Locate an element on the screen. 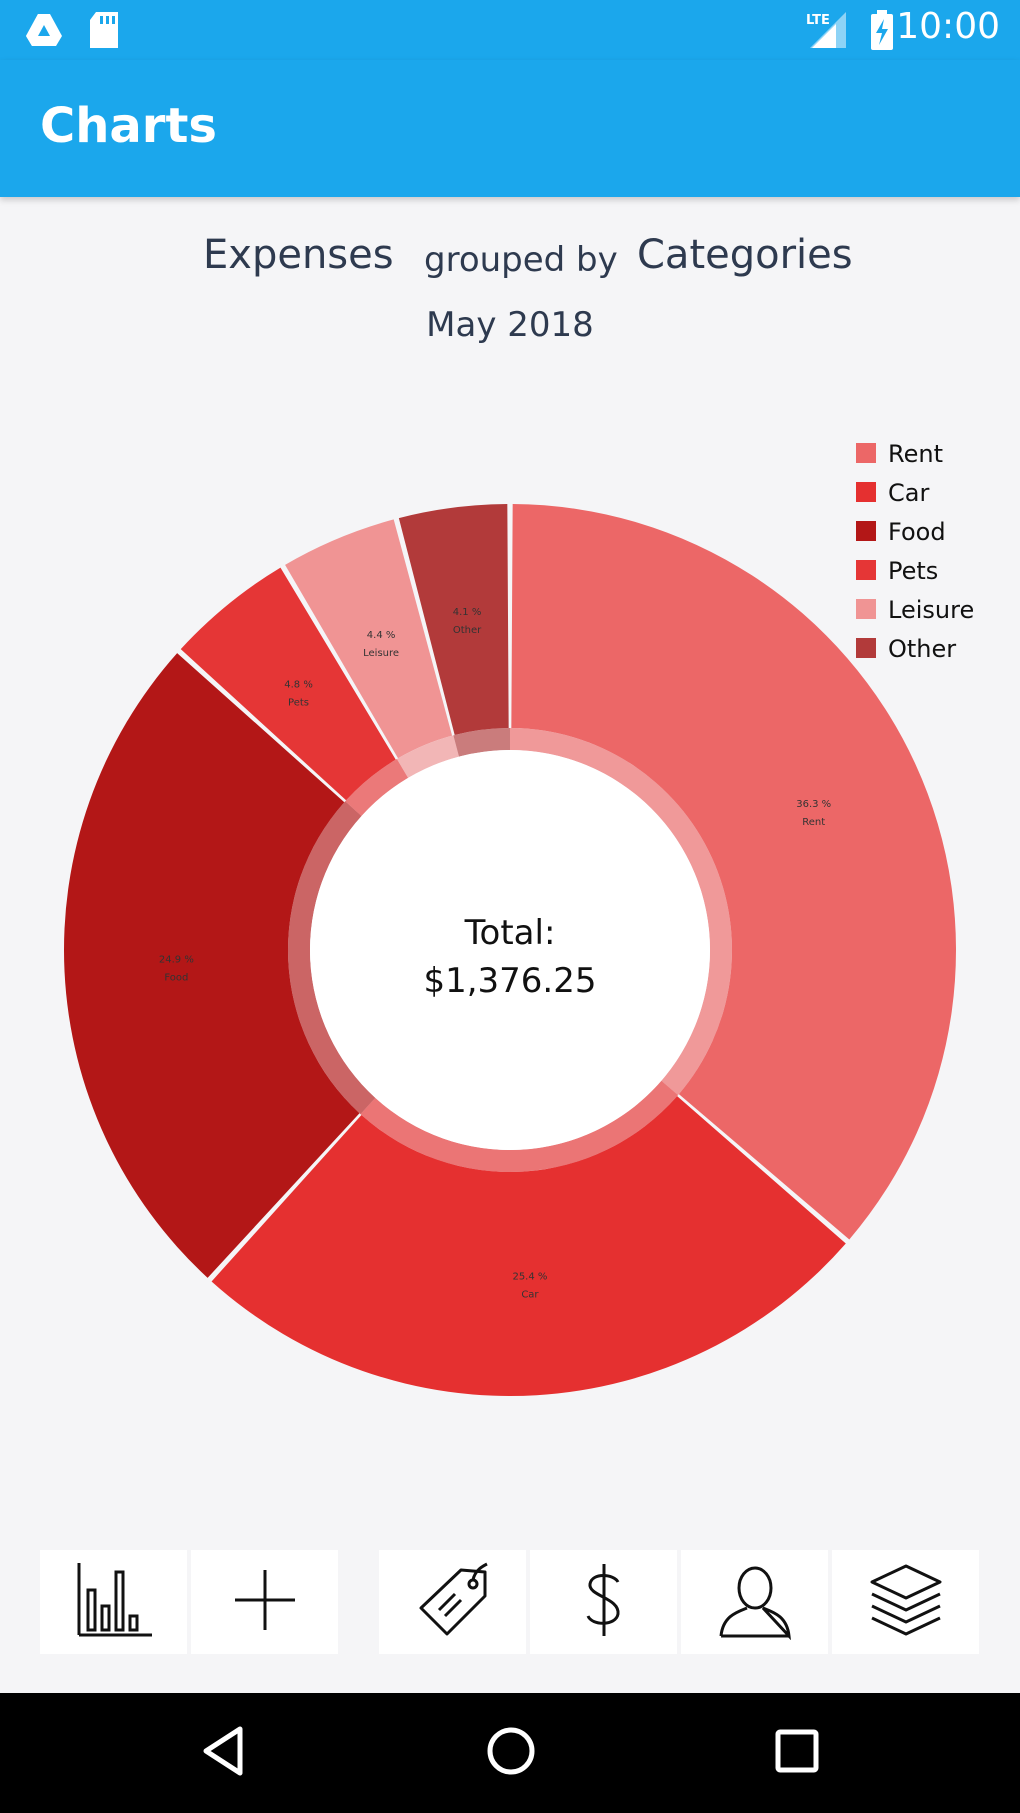 The width and height of the screenshot is (1020, 1813). home-icon is located at coordinates (511, 1753).